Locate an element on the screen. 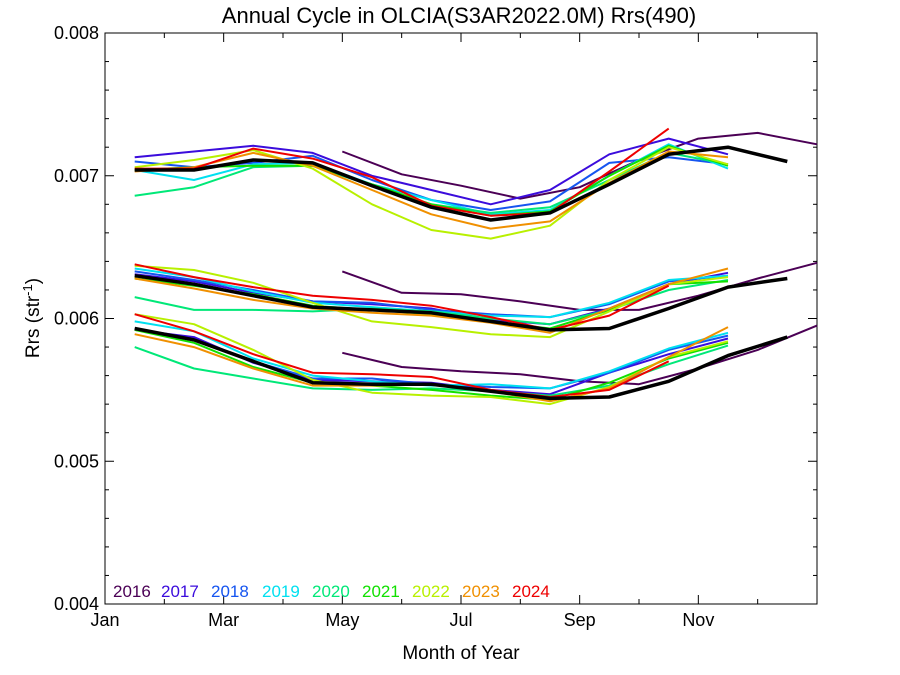 Image resolution: width=900 pixels, height=675 pixels. legend-entry-2020: 2020 is located at coordinates (331, 591).